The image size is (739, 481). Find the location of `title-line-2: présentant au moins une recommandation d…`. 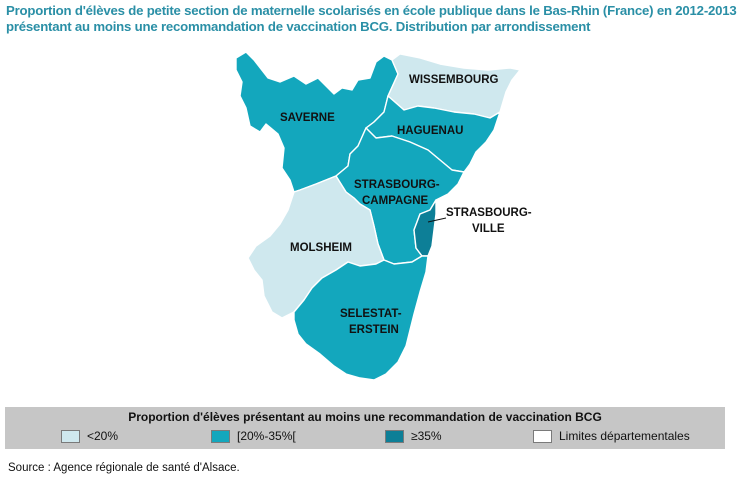

title-line-2: présentant au moins une recommandation d… is located at coordinates (298, 26).